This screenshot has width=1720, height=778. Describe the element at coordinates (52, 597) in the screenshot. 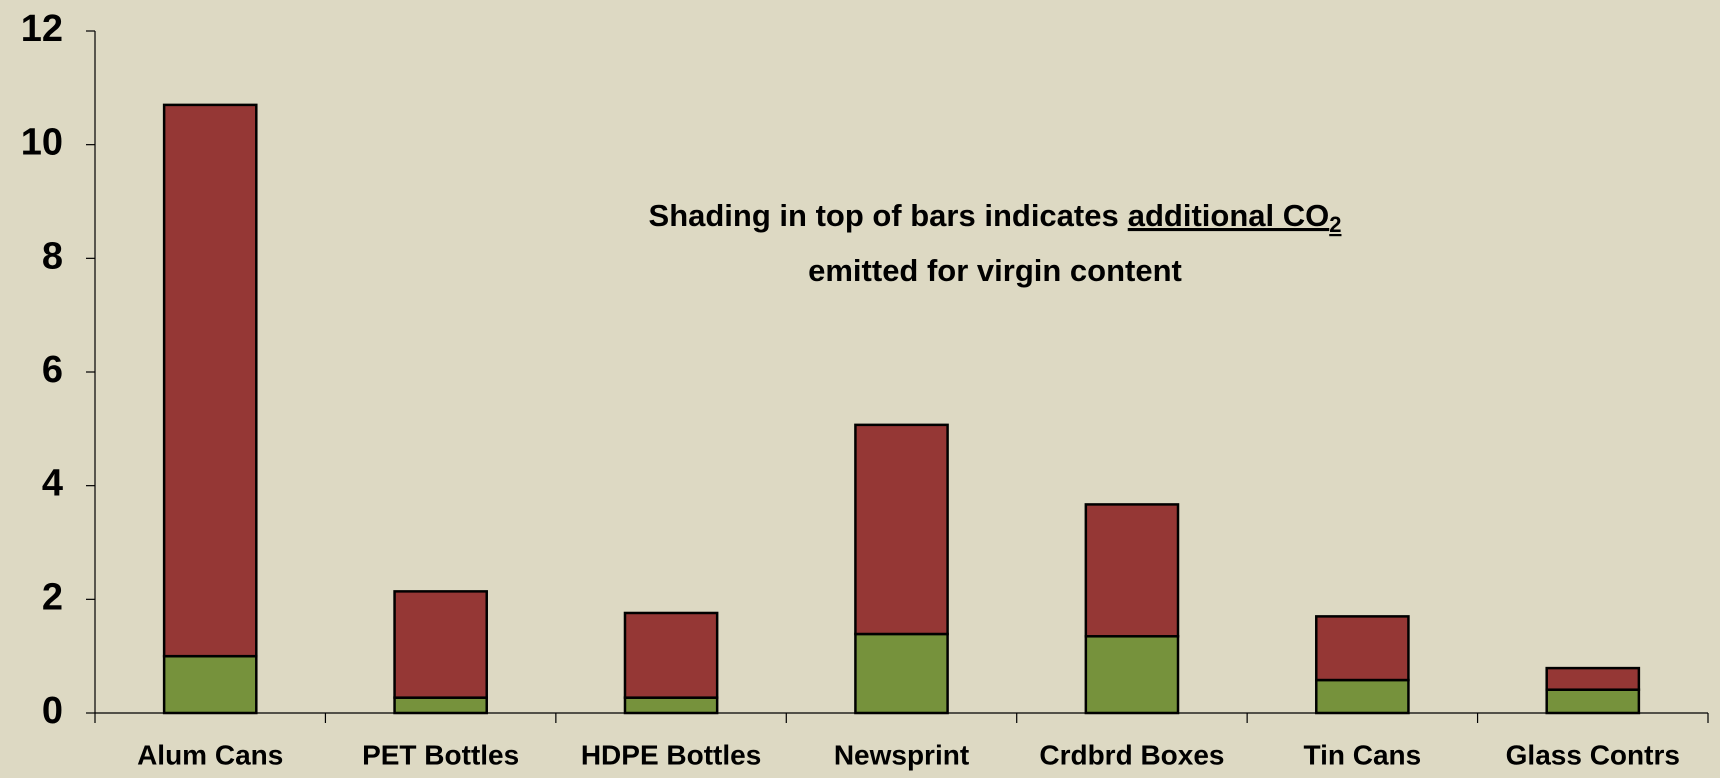

I see `y-tick-label: 2` at that location.